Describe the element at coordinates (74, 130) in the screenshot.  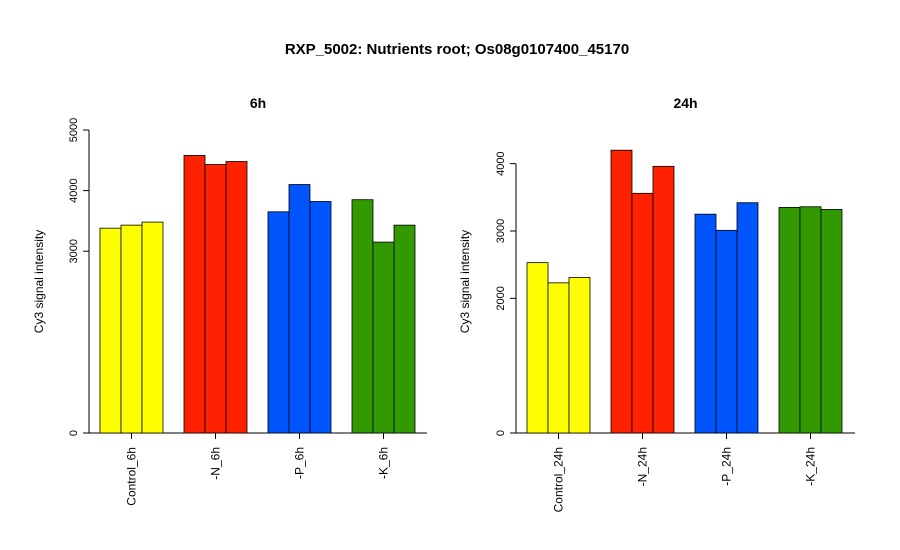
I see `y-tick-label: 5000` at that location.